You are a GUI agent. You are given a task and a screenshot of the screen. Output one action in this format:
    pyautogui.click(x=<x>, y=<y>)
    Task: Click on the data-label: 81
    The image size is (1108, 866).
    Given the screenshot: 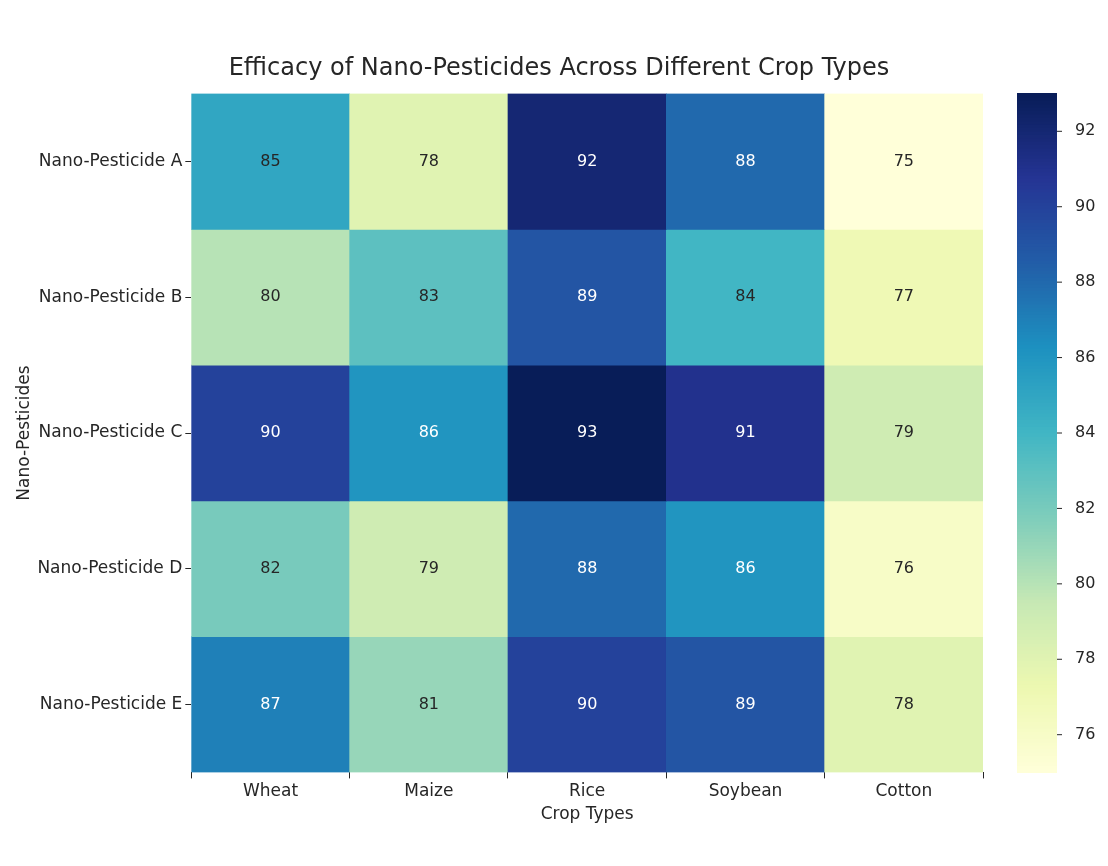 What is the action you would take?
    pyautogui.click(x=429, y=703)
    